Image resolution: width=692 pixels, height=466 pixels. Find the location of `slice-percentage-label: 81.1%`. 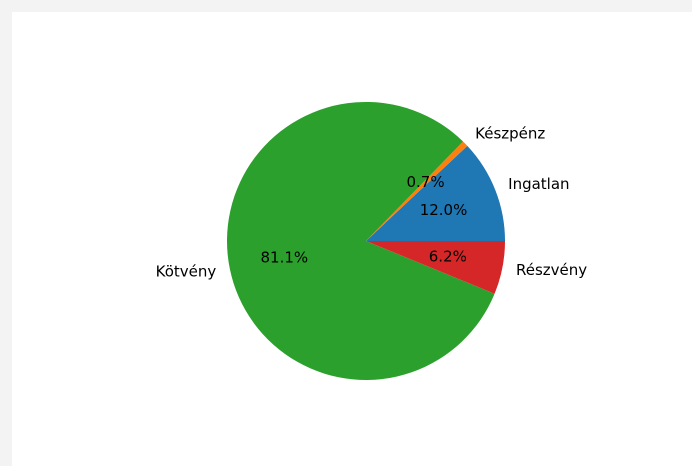

slice-percentage-label: 81.1% is located at coordinates (285, 257).